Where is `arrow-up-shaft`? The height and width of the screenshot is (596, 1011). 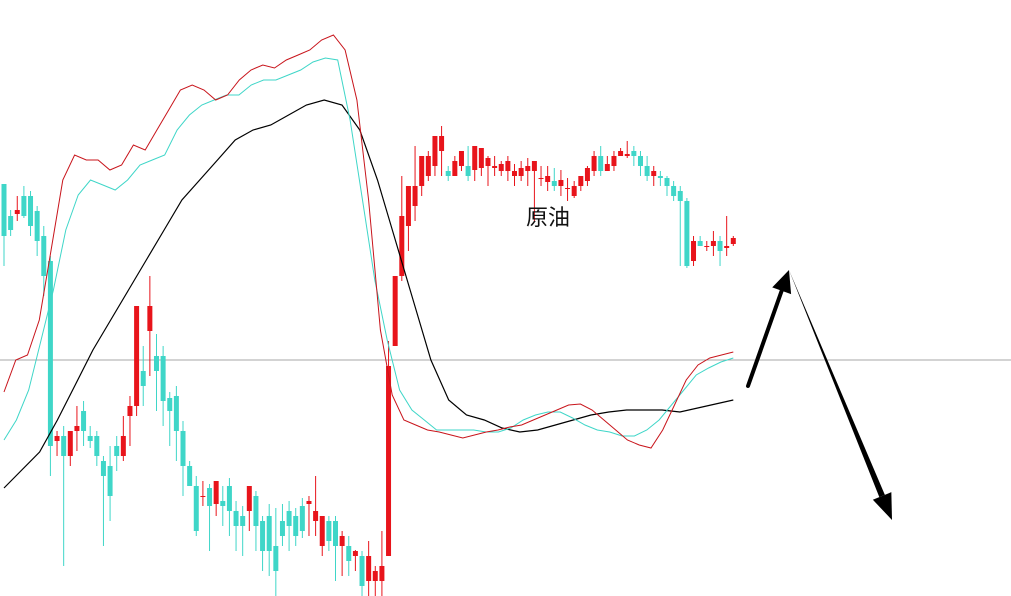 arrow-up-shaft is located at coordinates (765, 338).